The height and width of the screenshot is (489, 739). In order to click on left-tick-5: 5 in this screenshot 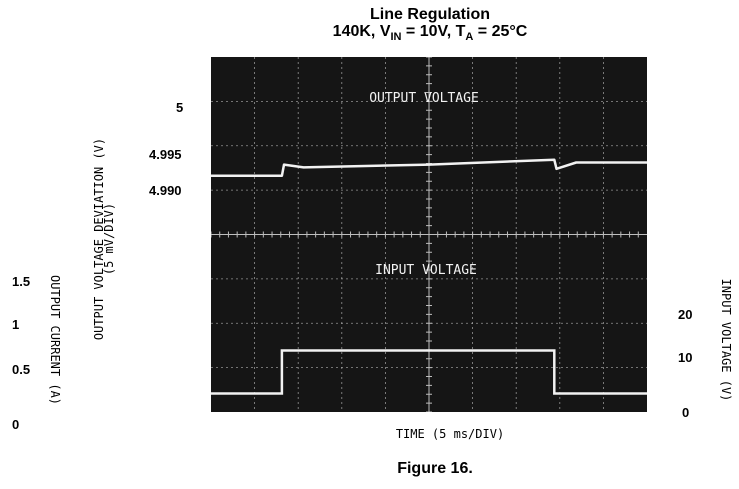, I will do `click(180, 107)`.